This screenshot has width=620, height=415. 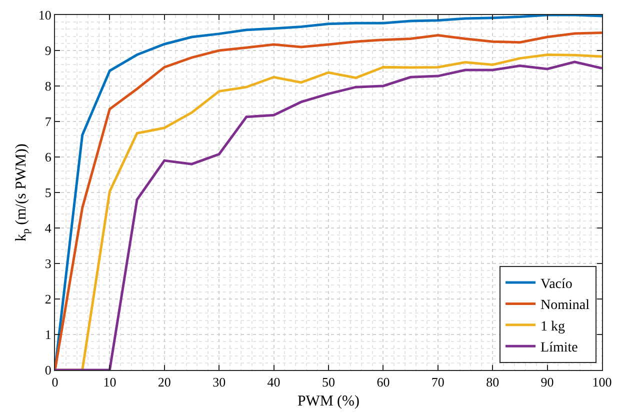 What do you see at coordinates (48, 264) in the screenshot?
I see `y-tick-label: 3` at bounding box center [48, 264].